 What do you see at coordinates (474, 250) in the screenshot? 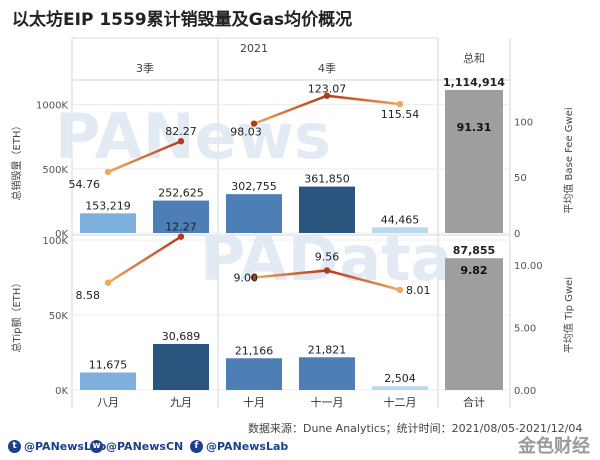
I see `total-value-label: 87,855` at bounding box center [474, 250].